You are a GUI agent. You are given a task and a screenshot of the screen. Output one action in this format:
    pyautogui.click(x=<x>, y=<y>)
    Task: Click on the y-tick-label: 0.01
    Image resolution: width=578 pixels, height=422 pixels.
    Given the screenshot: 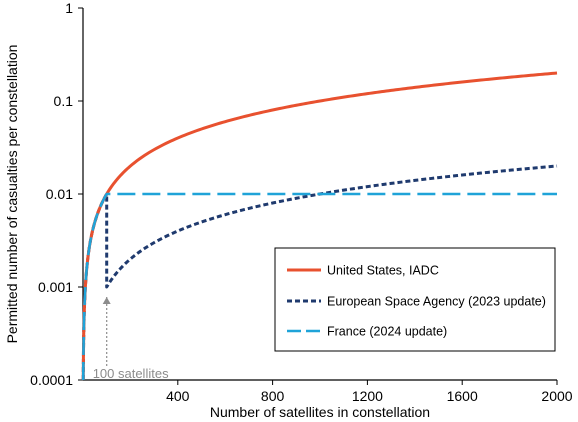 What is the action you would take?
    pyautogui.click(x=59, y=194)
    